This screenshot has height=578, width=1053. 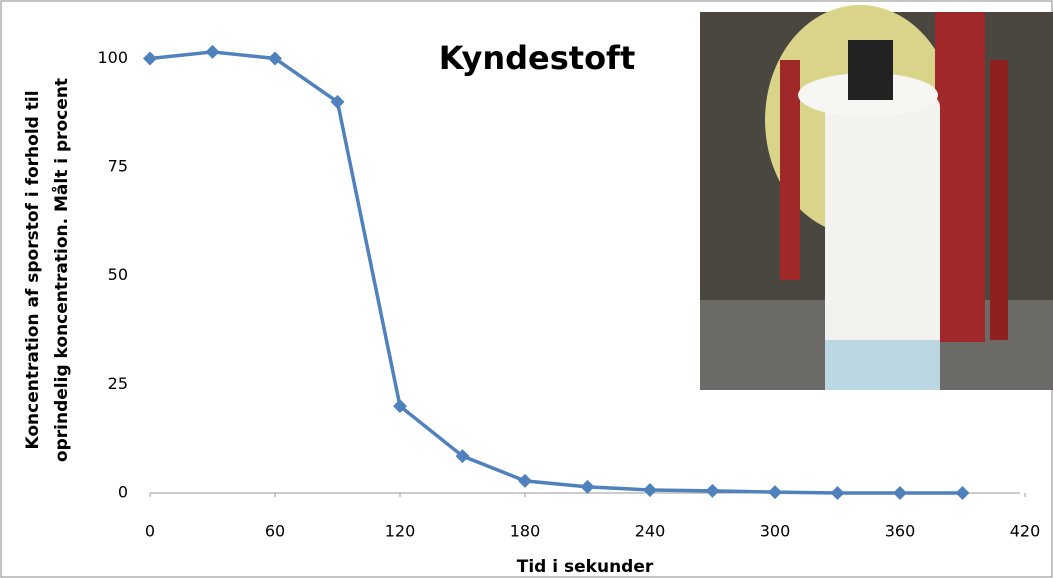 I want to click on x-axis-label: Tid i sekunder, so click(x=585, y=567).